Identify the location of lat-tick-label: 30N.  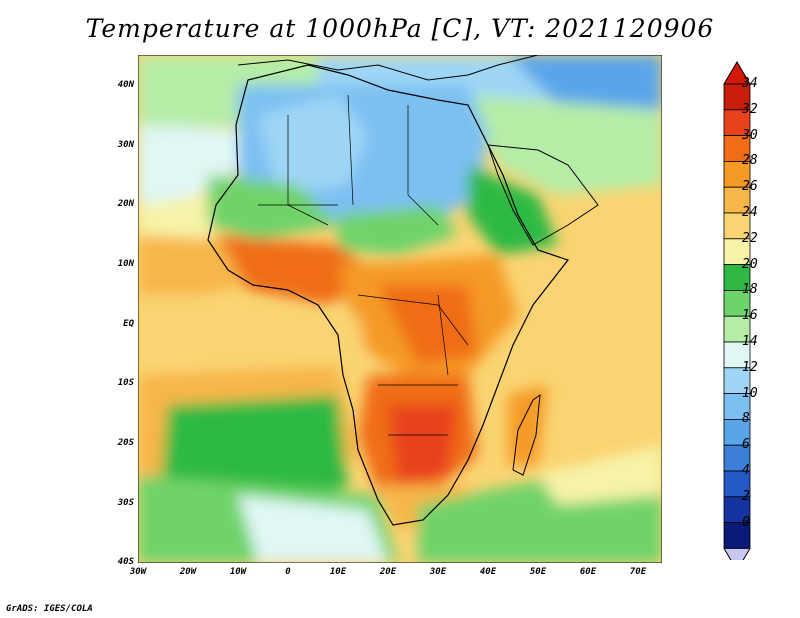
(125, 145).